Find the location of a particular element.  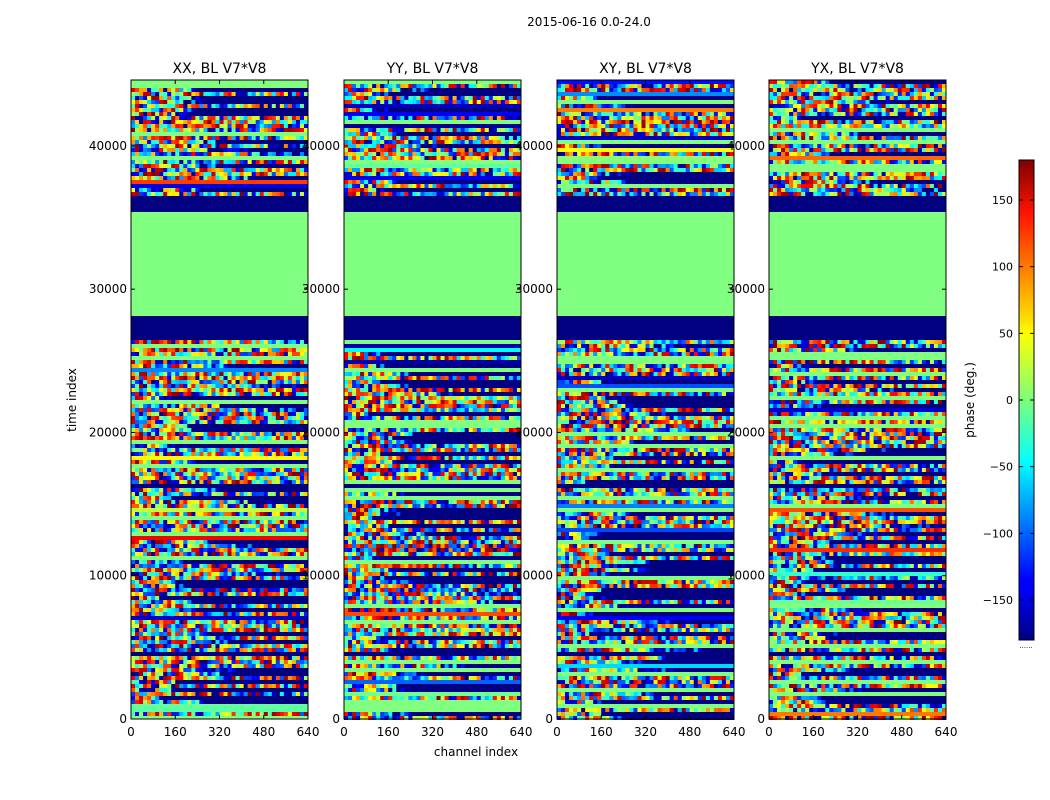

colorbar-tick-label: −150 is located at coordinates (998, 600).